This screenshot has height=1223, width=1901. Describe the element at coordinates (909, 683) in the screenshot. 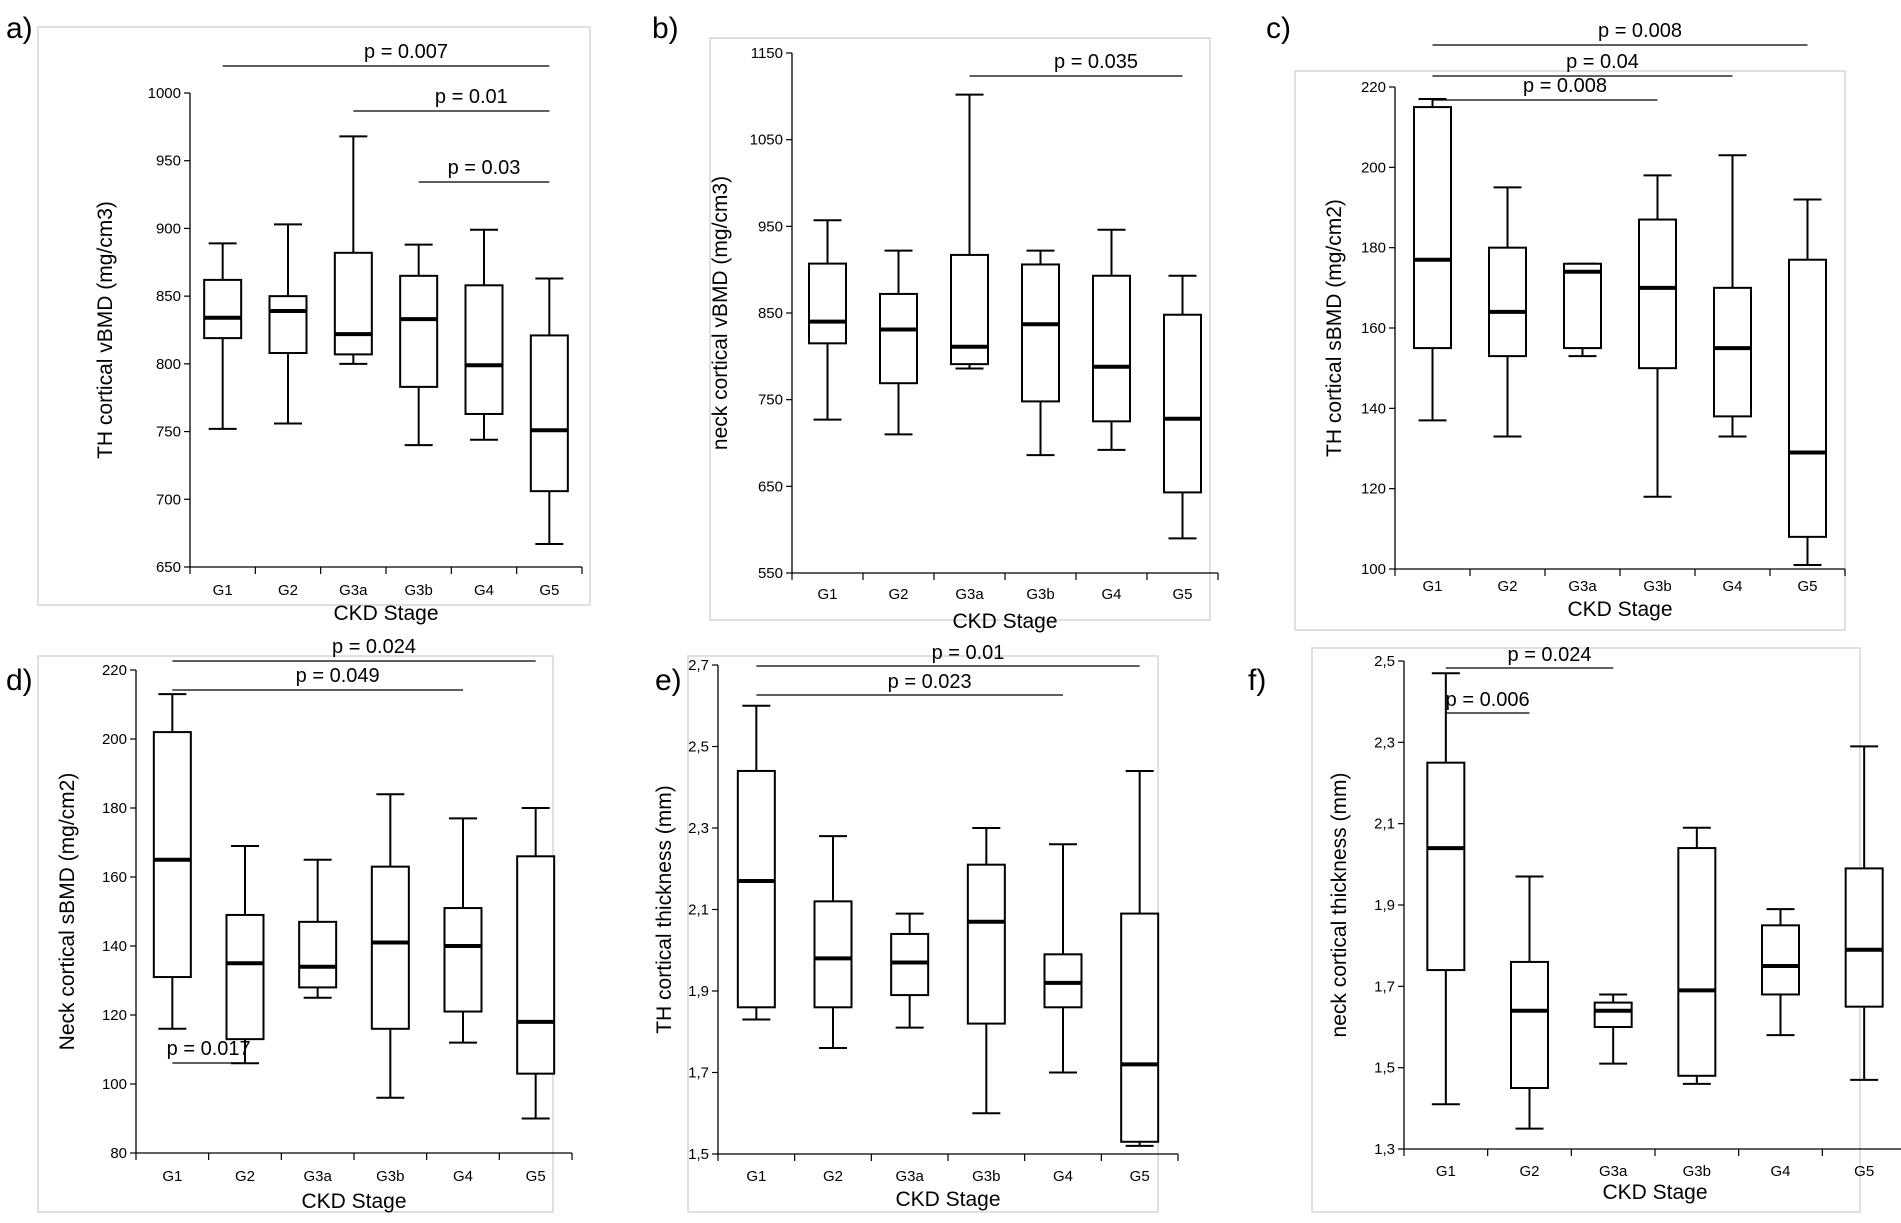

I see `significance-bracket: p = 0.023` at that location.